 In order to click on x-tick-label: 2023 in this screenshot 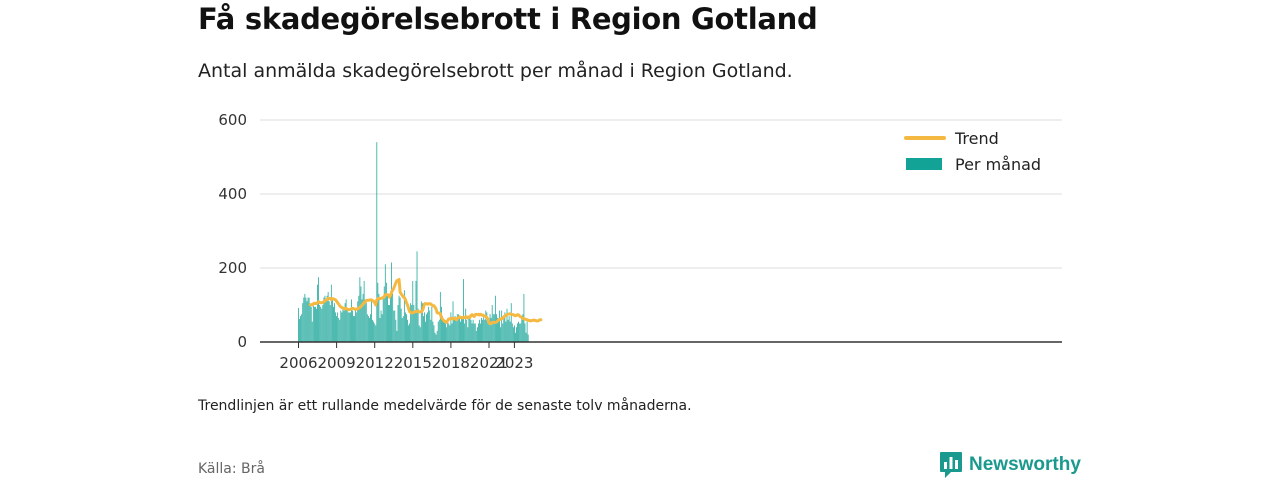, I will do `click(514, 363)`.